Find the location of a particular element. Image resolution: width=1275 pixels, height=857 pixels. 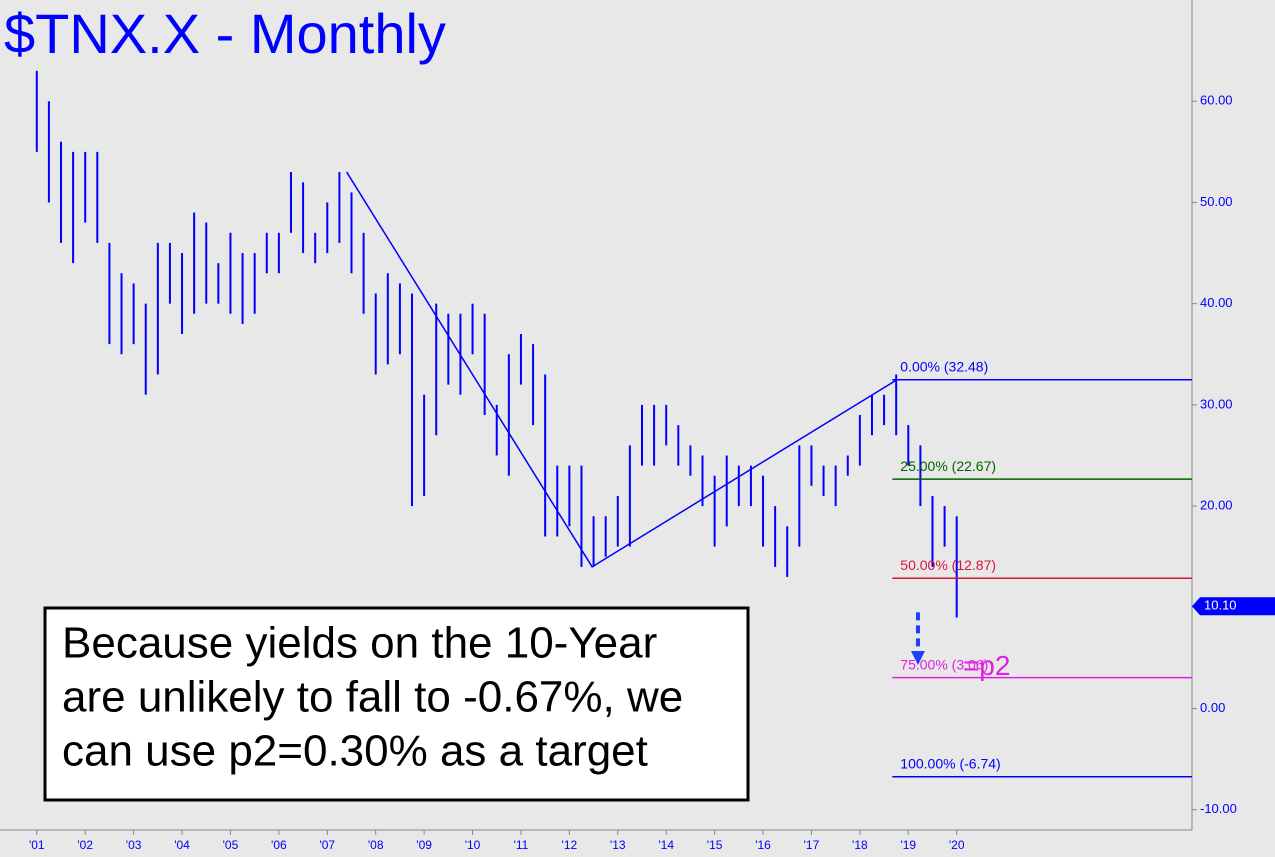

chart-title: $TNX.X - Monthly is located at coordinates (225, 33).